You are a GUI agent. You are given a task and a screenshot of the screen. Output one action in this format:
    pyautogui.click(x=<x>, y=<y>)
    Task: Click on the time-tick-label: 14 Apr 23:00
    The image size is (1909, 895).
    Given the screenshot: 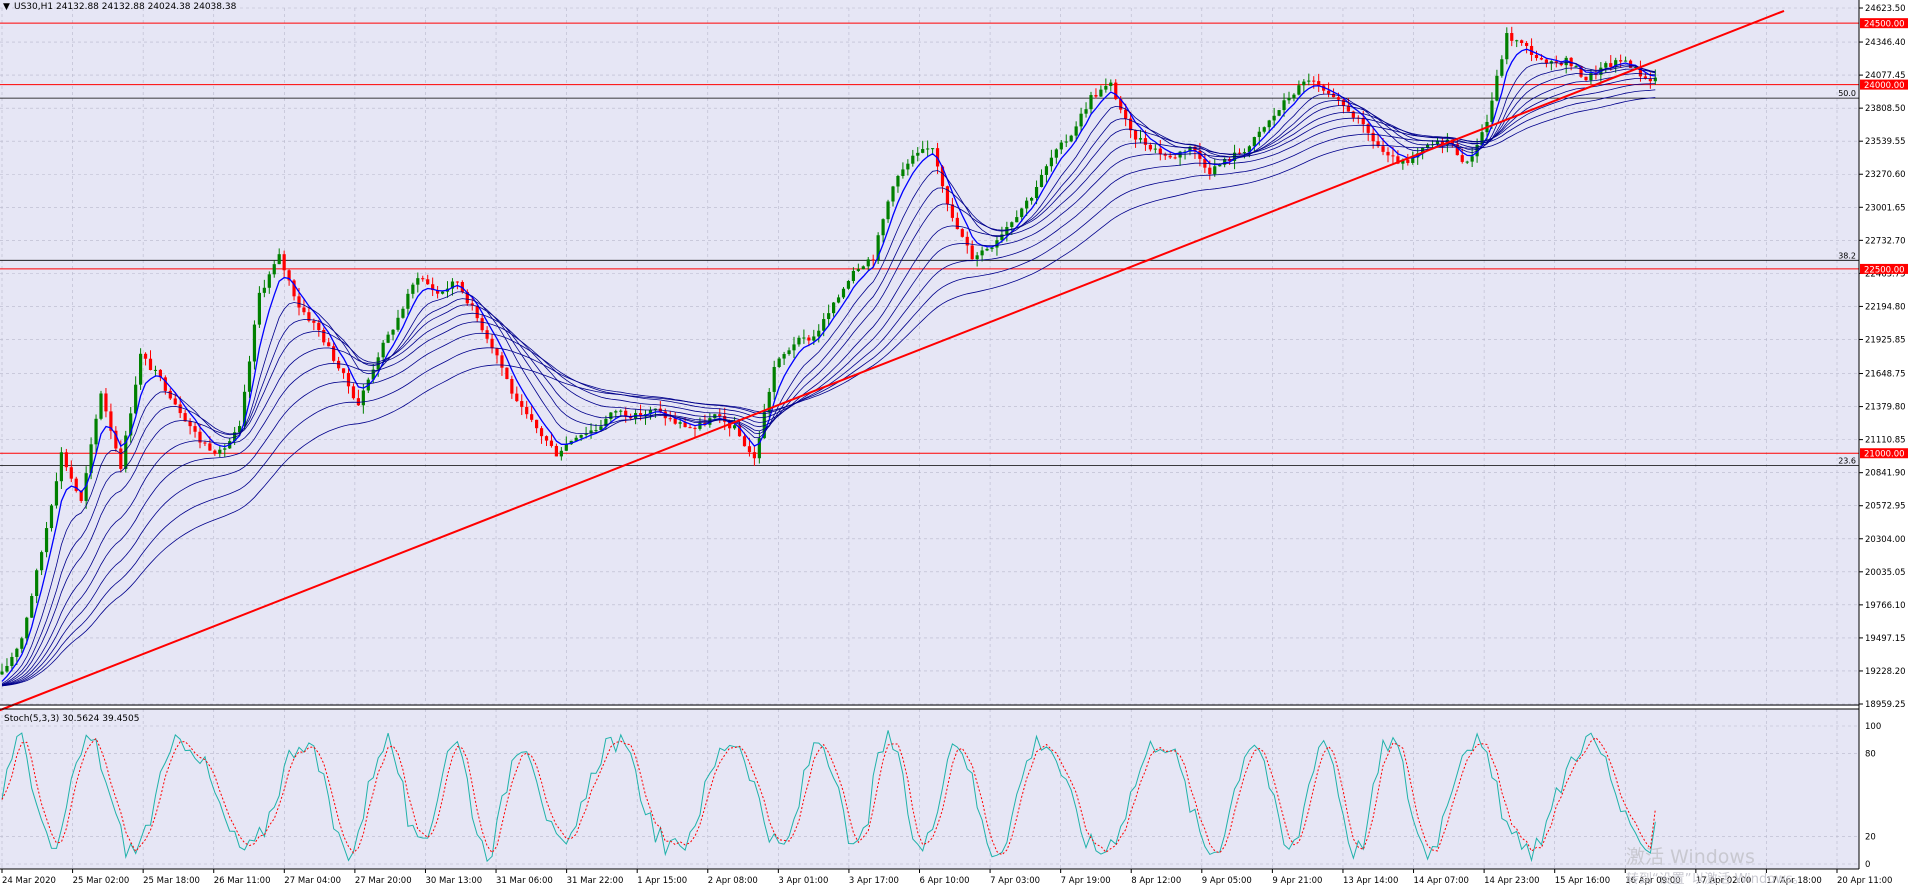 What is the action you would take?
    pyautogui.click(x=1511, y=881)
    